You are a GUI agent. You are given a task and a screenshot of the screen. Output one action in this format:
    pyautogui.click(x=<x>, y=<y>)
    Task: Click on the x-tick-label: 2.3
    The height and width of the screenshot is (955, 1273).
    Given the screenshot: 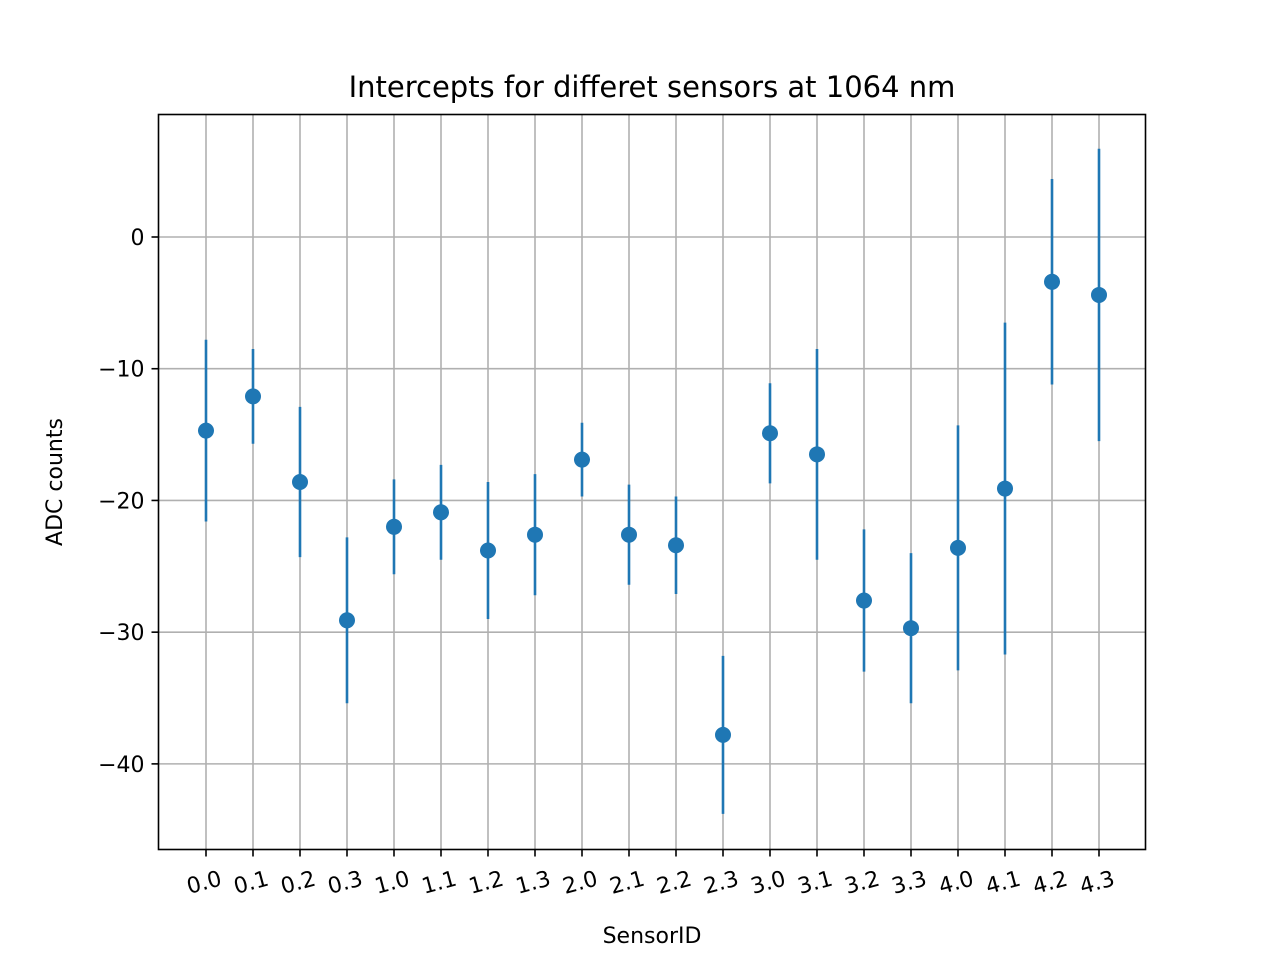 What is the action you would take?
    pyautogui.click(x=721, y=883)
    